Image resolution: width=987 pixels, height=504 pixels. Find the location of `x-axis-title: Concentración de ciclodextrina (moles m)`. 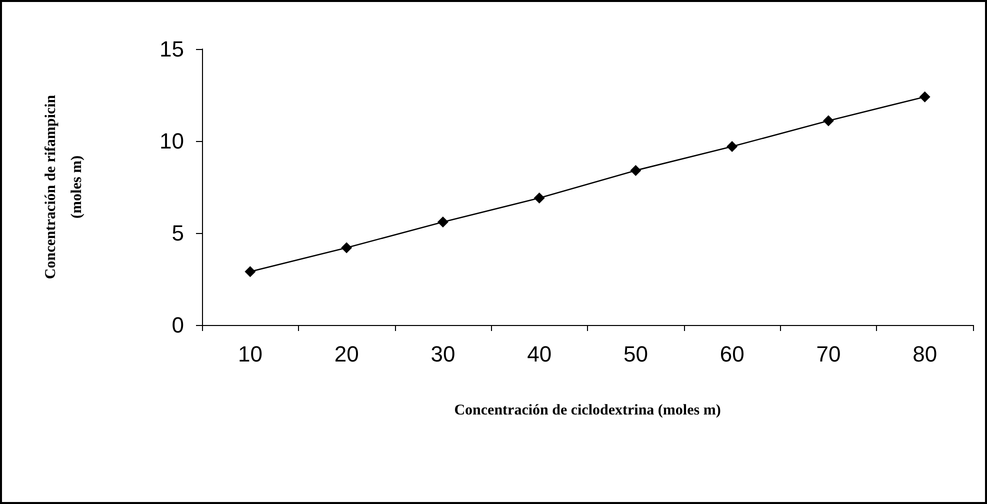

x-axis-title: Concentración de ciclodextrina (moles m) is located at coordinates (587, 410).